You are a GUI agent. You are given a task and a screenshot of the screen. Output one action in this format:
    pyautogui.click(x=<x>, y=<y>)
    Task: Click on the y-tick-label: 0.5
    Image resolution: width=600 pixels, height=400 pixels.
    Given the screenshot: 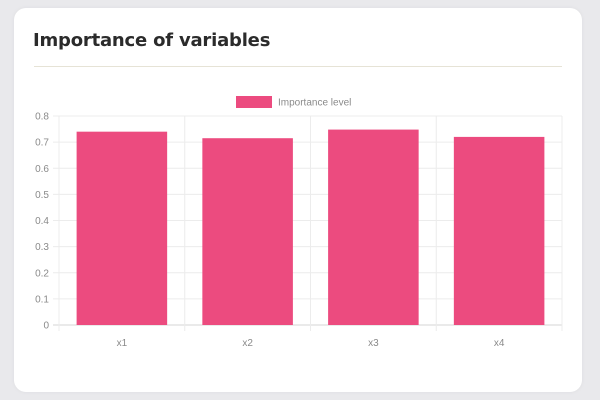 What is the action you would take?
    pyautogui.click(x=42, y=195)
    